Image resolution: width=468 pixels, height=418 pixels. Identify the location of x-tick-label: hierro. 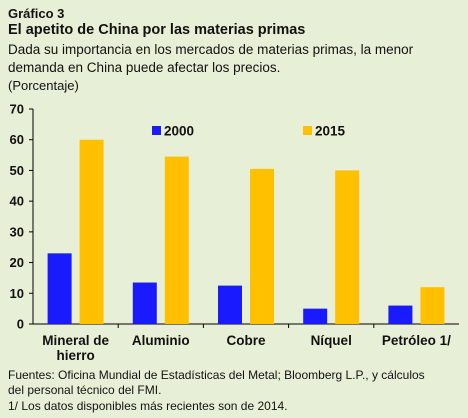
(75, 355).